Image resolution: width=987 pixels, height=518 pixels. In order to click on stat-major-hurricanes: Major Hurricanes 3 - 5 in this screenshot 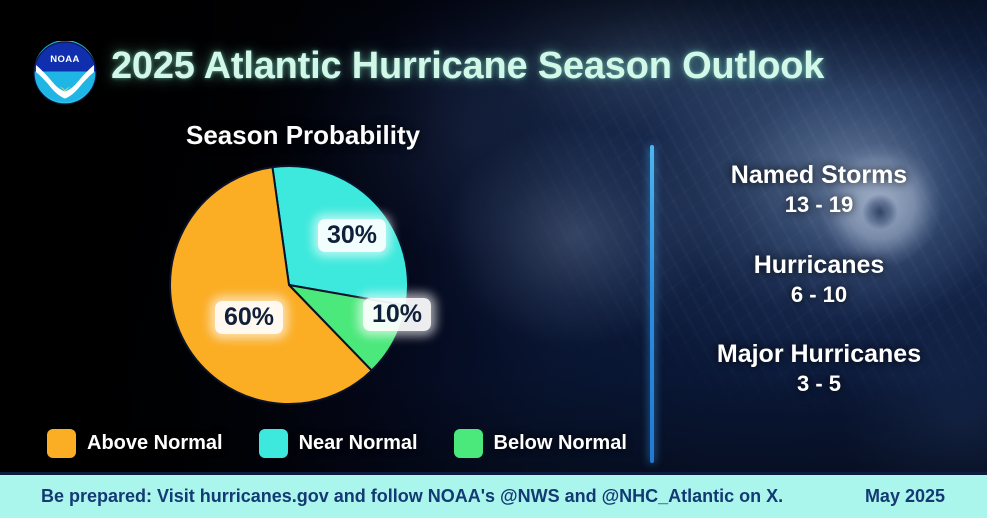, I will do `click(819, 369)`.